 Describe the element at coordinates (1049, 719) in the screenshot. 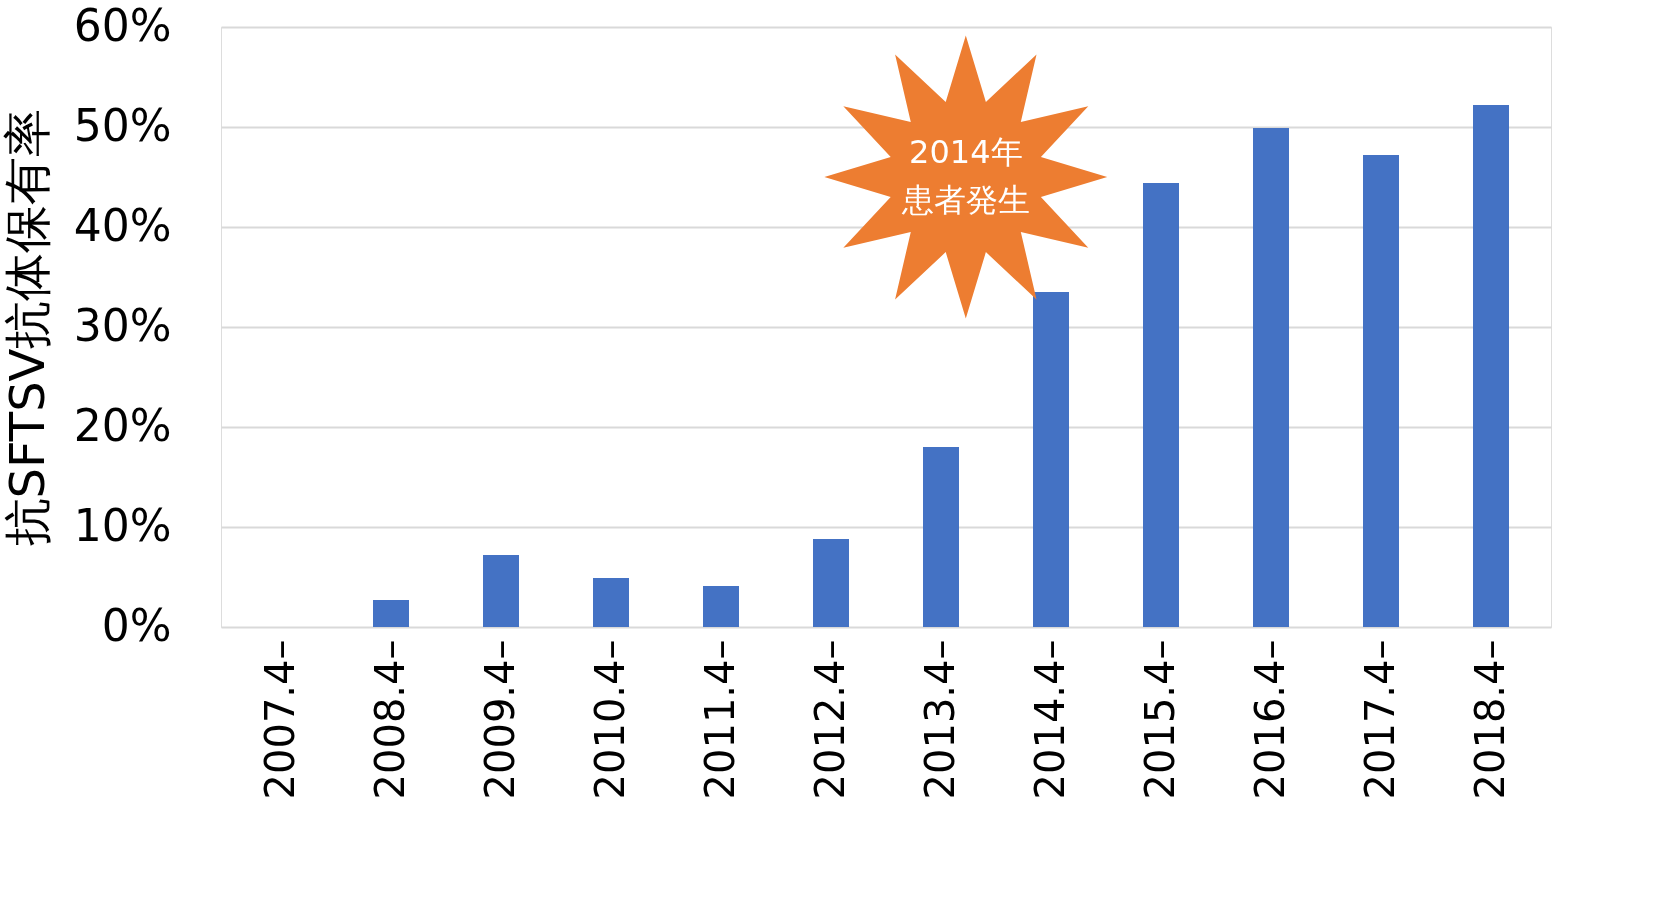

I see `x-tick-label: 2014.4–` at that location.